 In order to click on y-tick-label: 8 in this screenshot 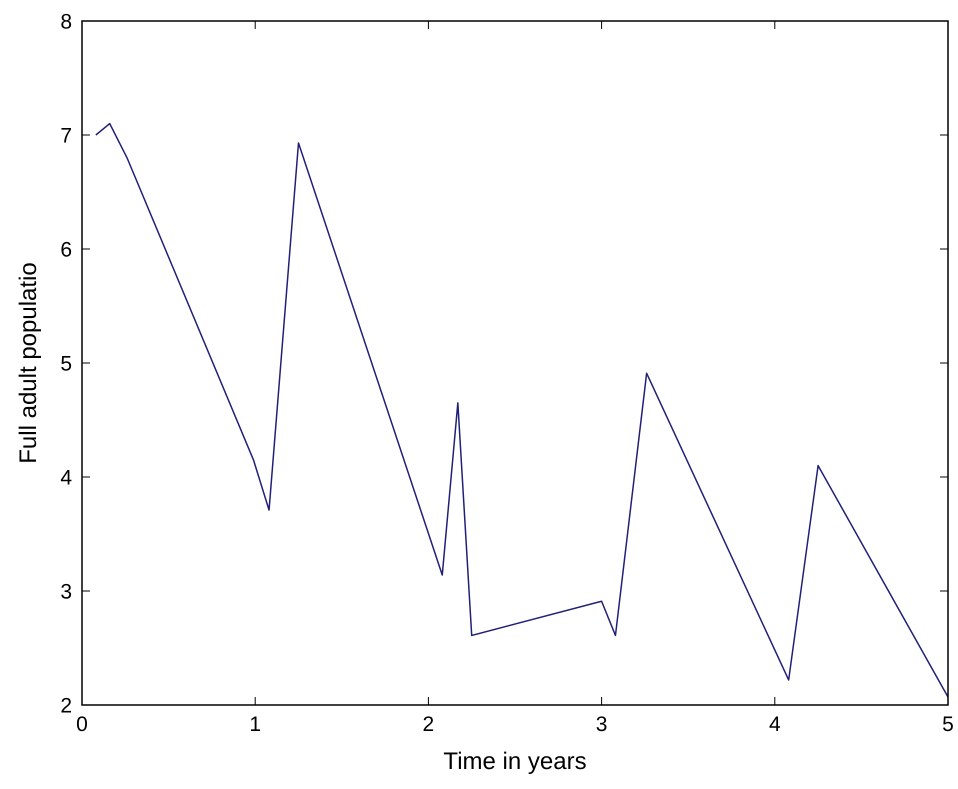, I will do `click(66, 22)`.